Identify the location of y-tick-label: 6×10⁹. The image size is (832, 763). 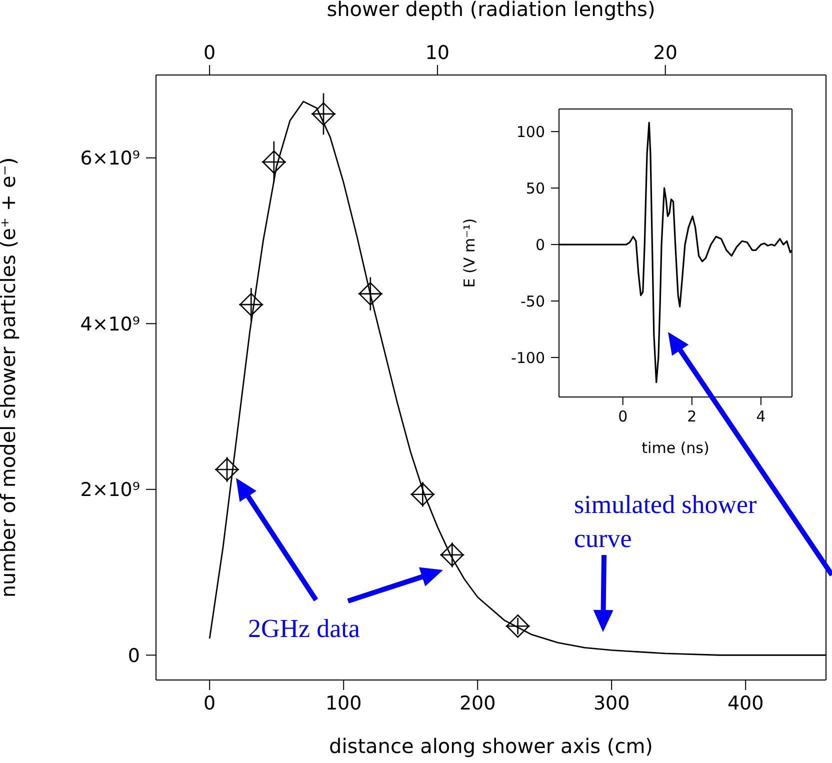
(110, 159).